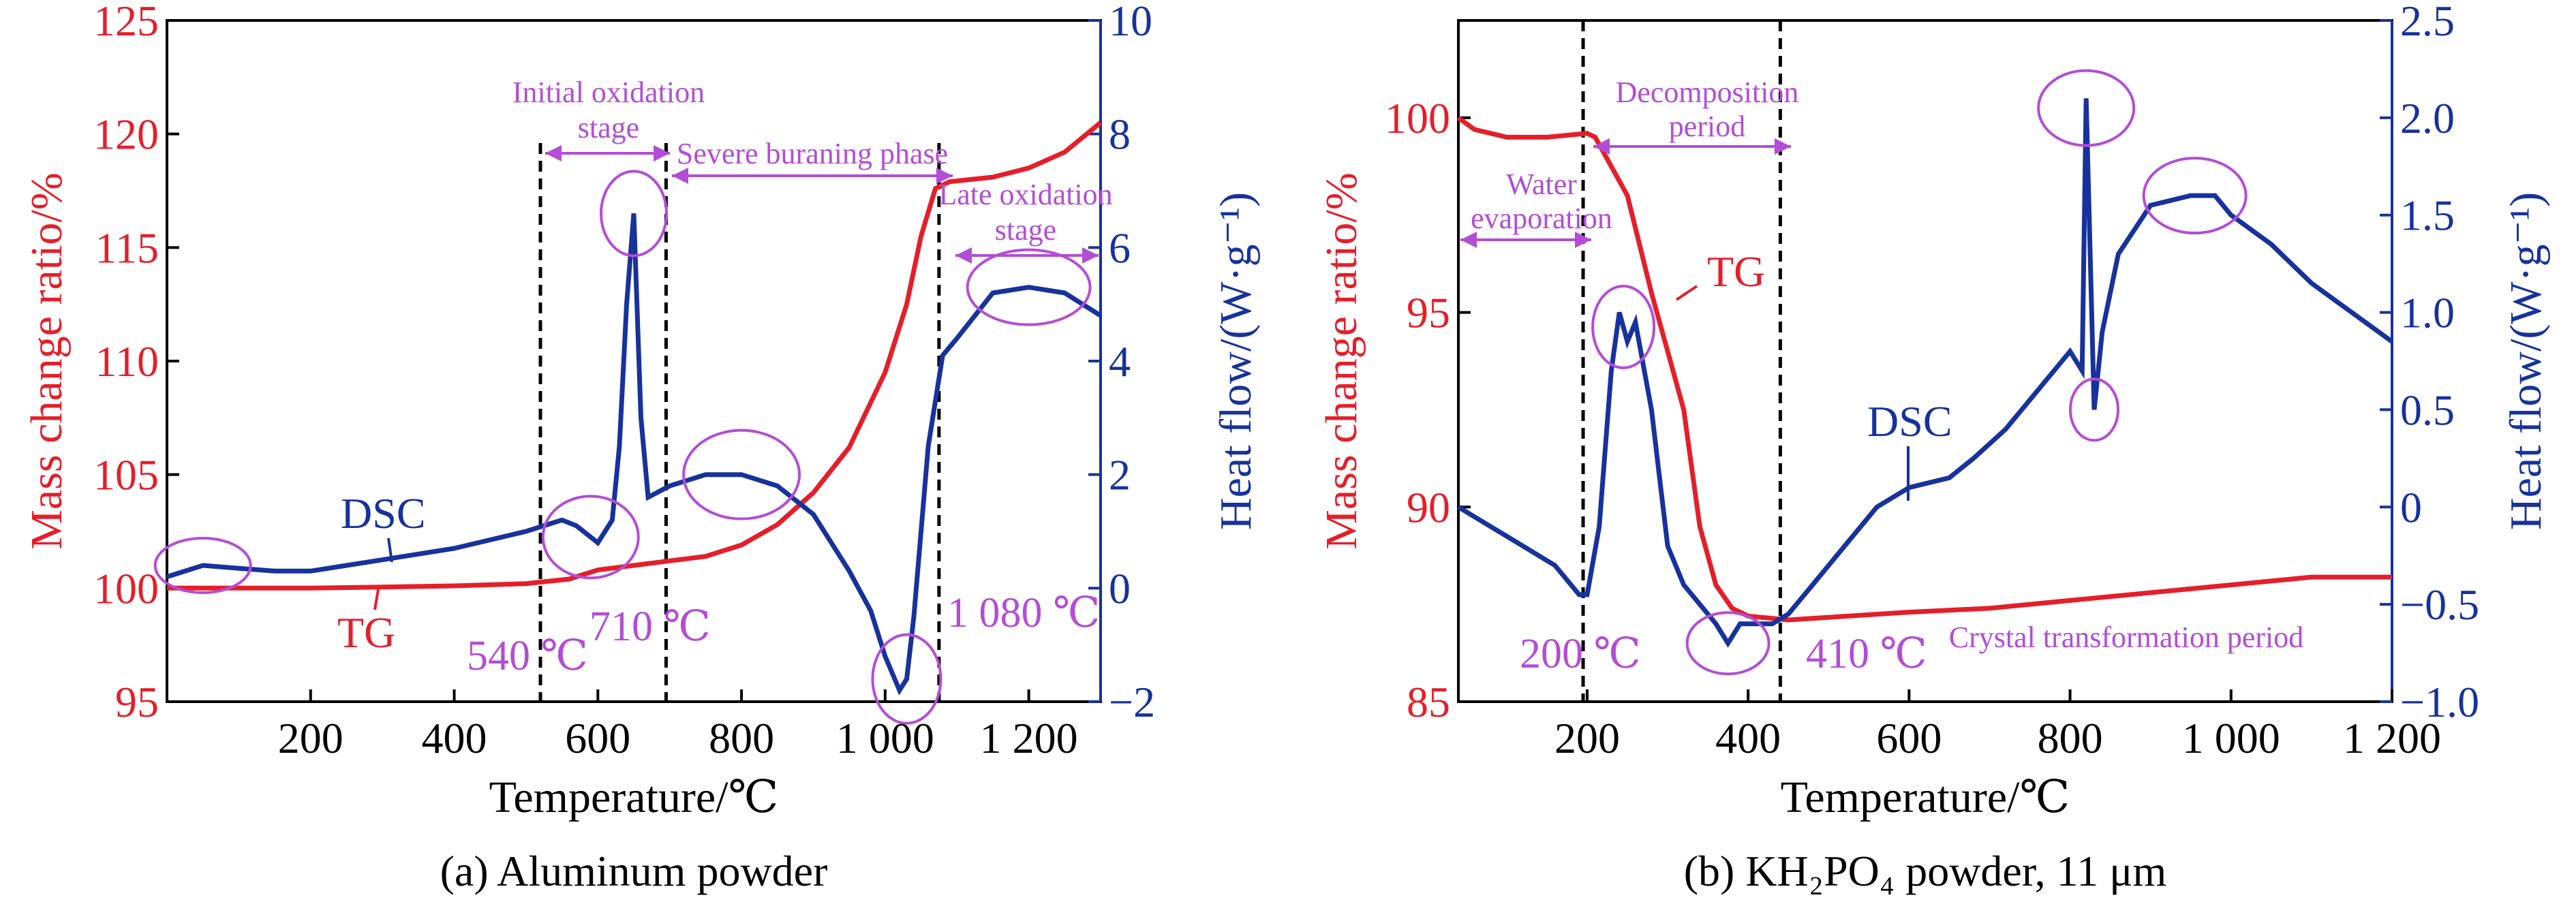  What do you see at coordinates (1025, 194) in the screenshot?
I see `late-oxidation-label-1: Late oxidation` at bounding box center [1025, 194].